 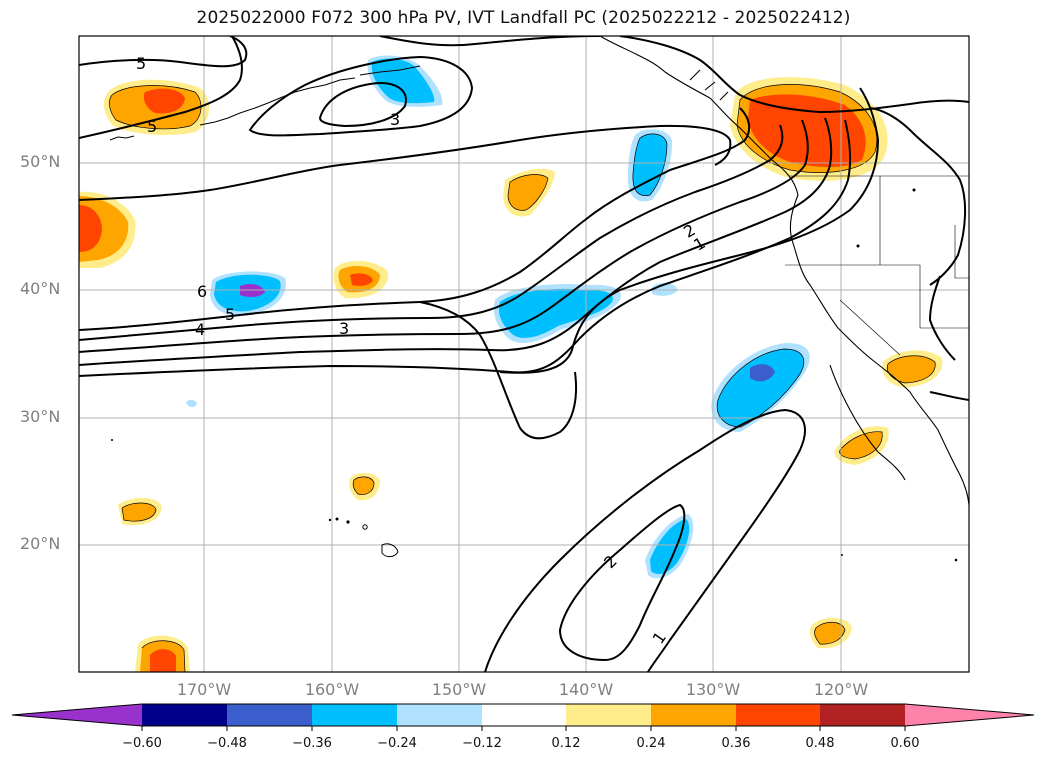 What do you see at coordinates (820, 743) in the screenshot?
I see `colorbar-tick-label: 0.48` at bounding box center [820, 743].